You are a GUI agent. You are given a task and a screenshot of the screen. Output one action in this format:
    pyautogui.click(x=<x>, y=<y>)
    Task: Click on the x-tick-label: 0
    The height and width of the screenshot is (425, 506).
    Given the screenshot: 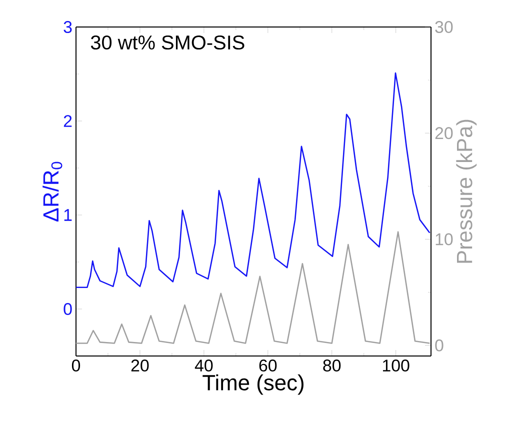 What is the action you would take?
    pyautogui.click(x=76, y=366)
    